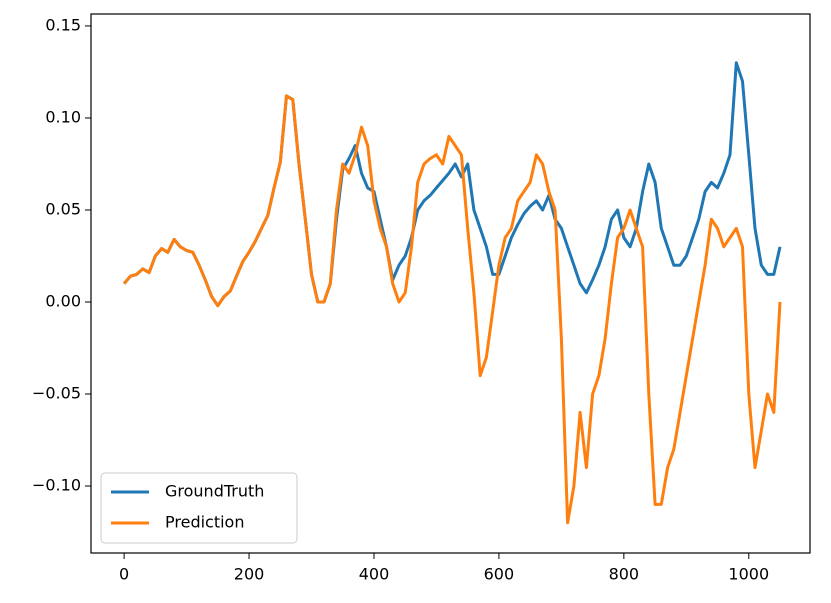 The width and height of the screenshot is (831, 603). I want to click on x-tick-label: 400, so click(374, 574).